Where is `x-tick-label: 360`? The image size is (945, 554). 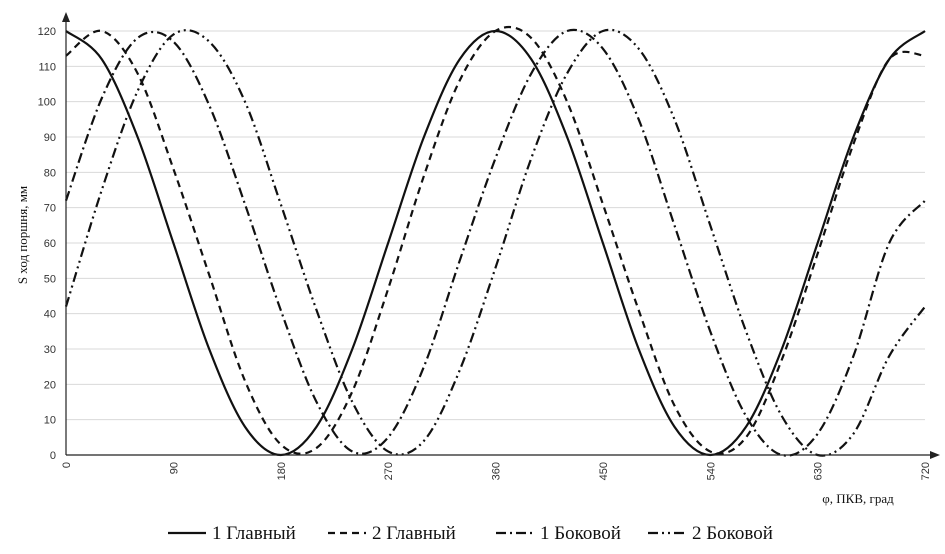
x-tick-label: 360 is located at coordinates (497, 471).